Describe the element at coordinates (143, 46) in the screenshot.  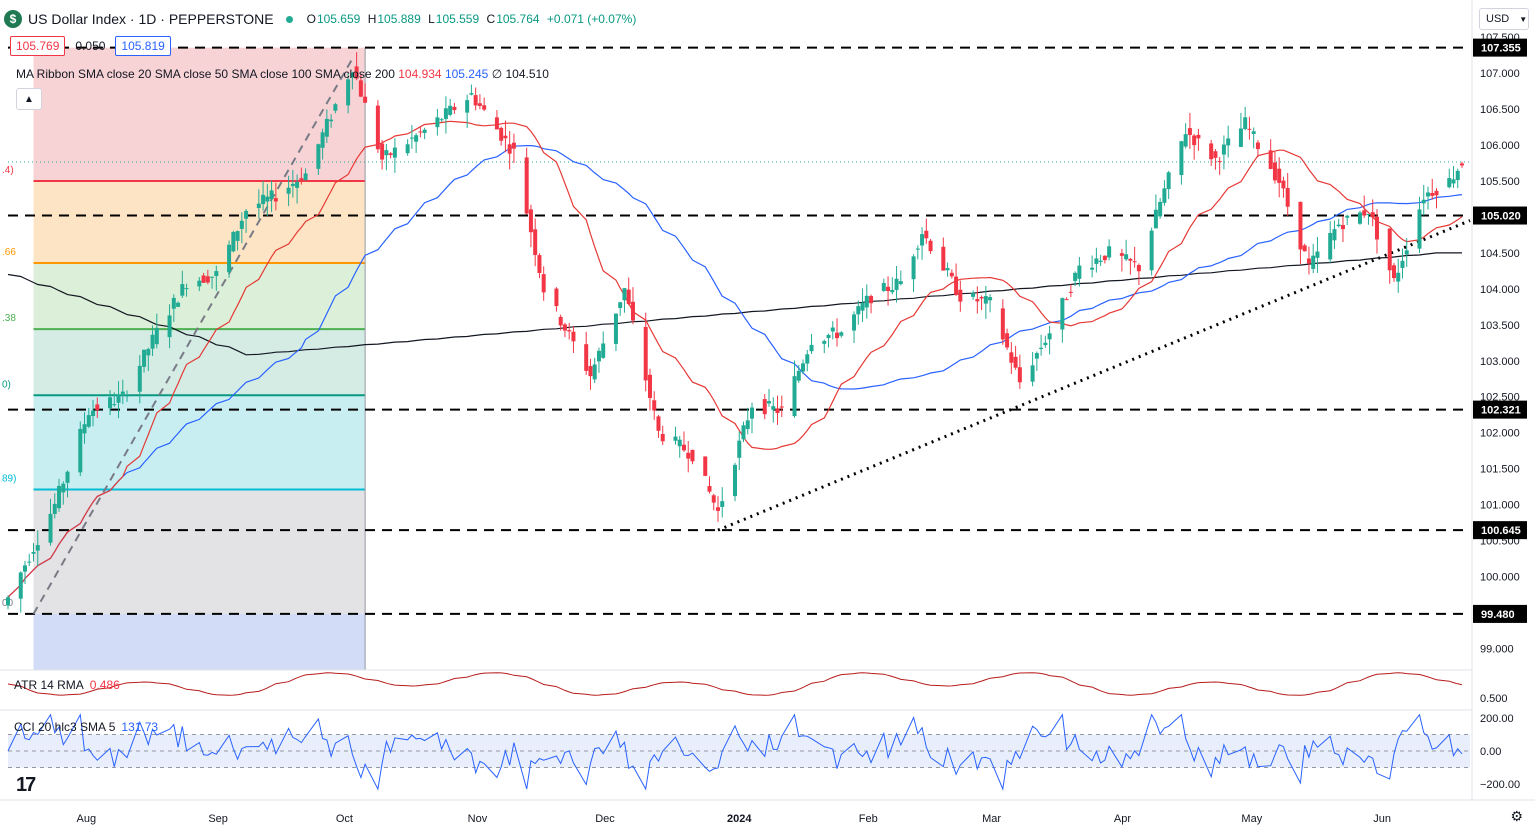
I see `buy-price-button: 105.819` at that location.